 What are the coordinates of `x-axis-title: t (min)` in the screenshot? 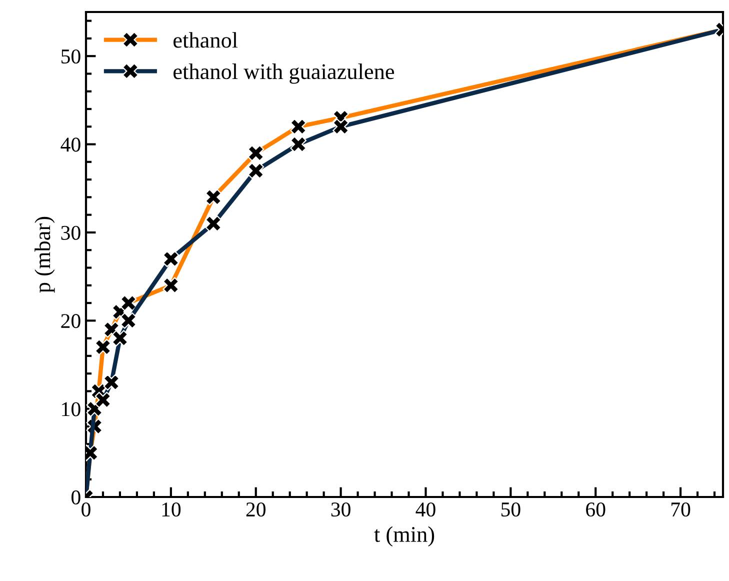 It's located at (404, 536).